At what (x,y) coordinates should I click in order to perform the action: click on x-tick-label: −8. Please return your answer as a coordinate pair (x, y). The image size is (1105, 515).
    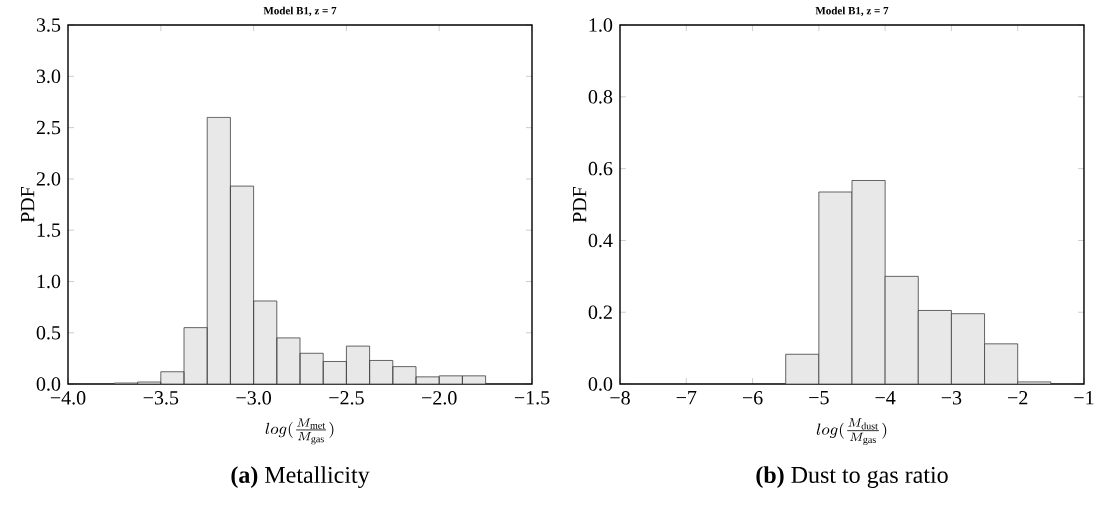
    Looking at the image, I should click on (620, 398).